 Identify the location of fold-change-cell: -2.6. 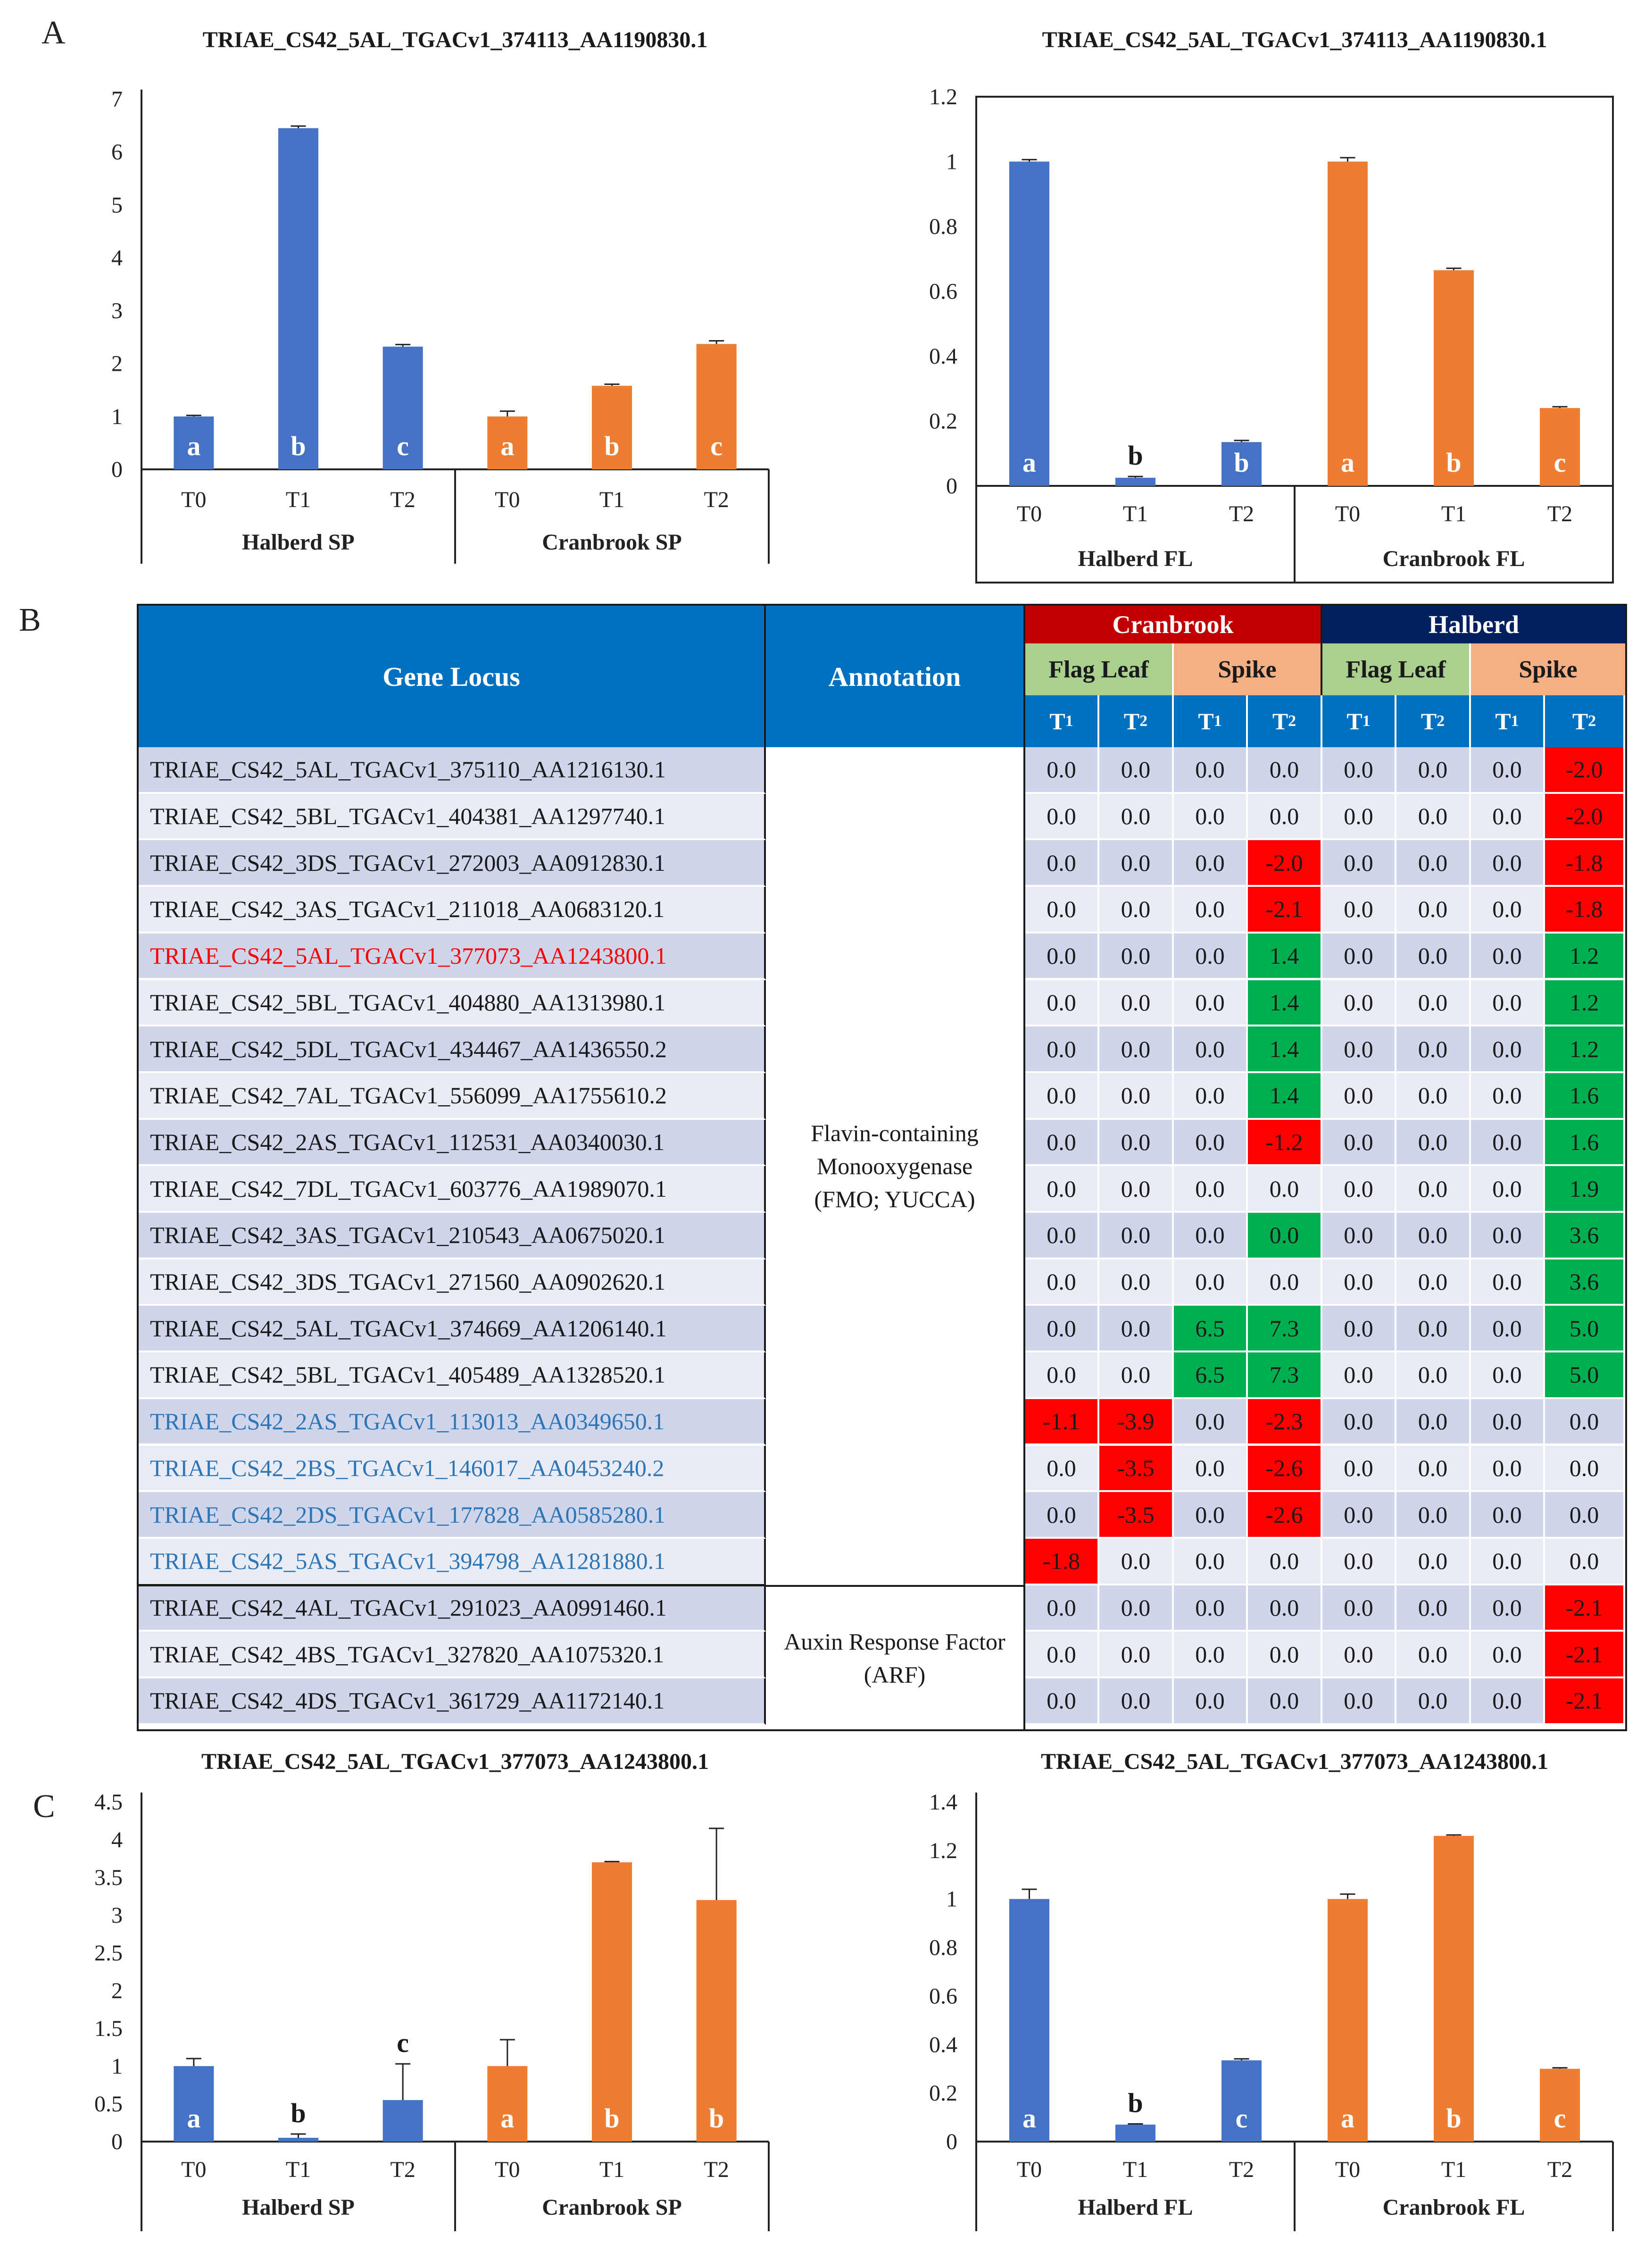
(1285, 1516).